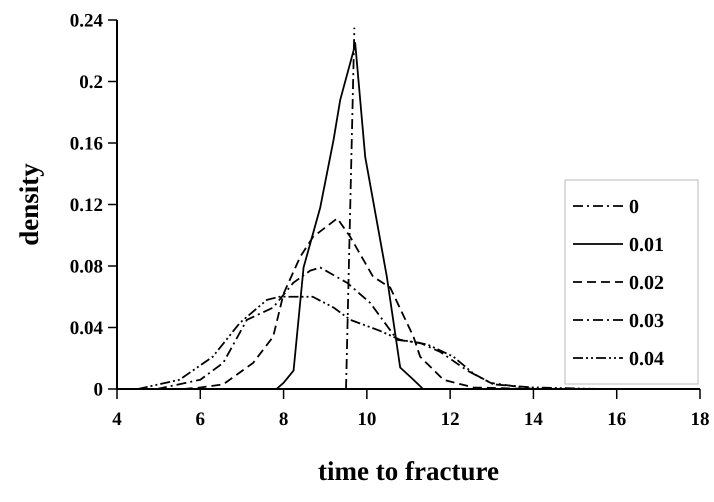 This screenshot has height=502, width=714. What do you see at coordinates (29, 204) in the screenshot?
I see `y-axis-title: density` at bounding box center [29, 204].